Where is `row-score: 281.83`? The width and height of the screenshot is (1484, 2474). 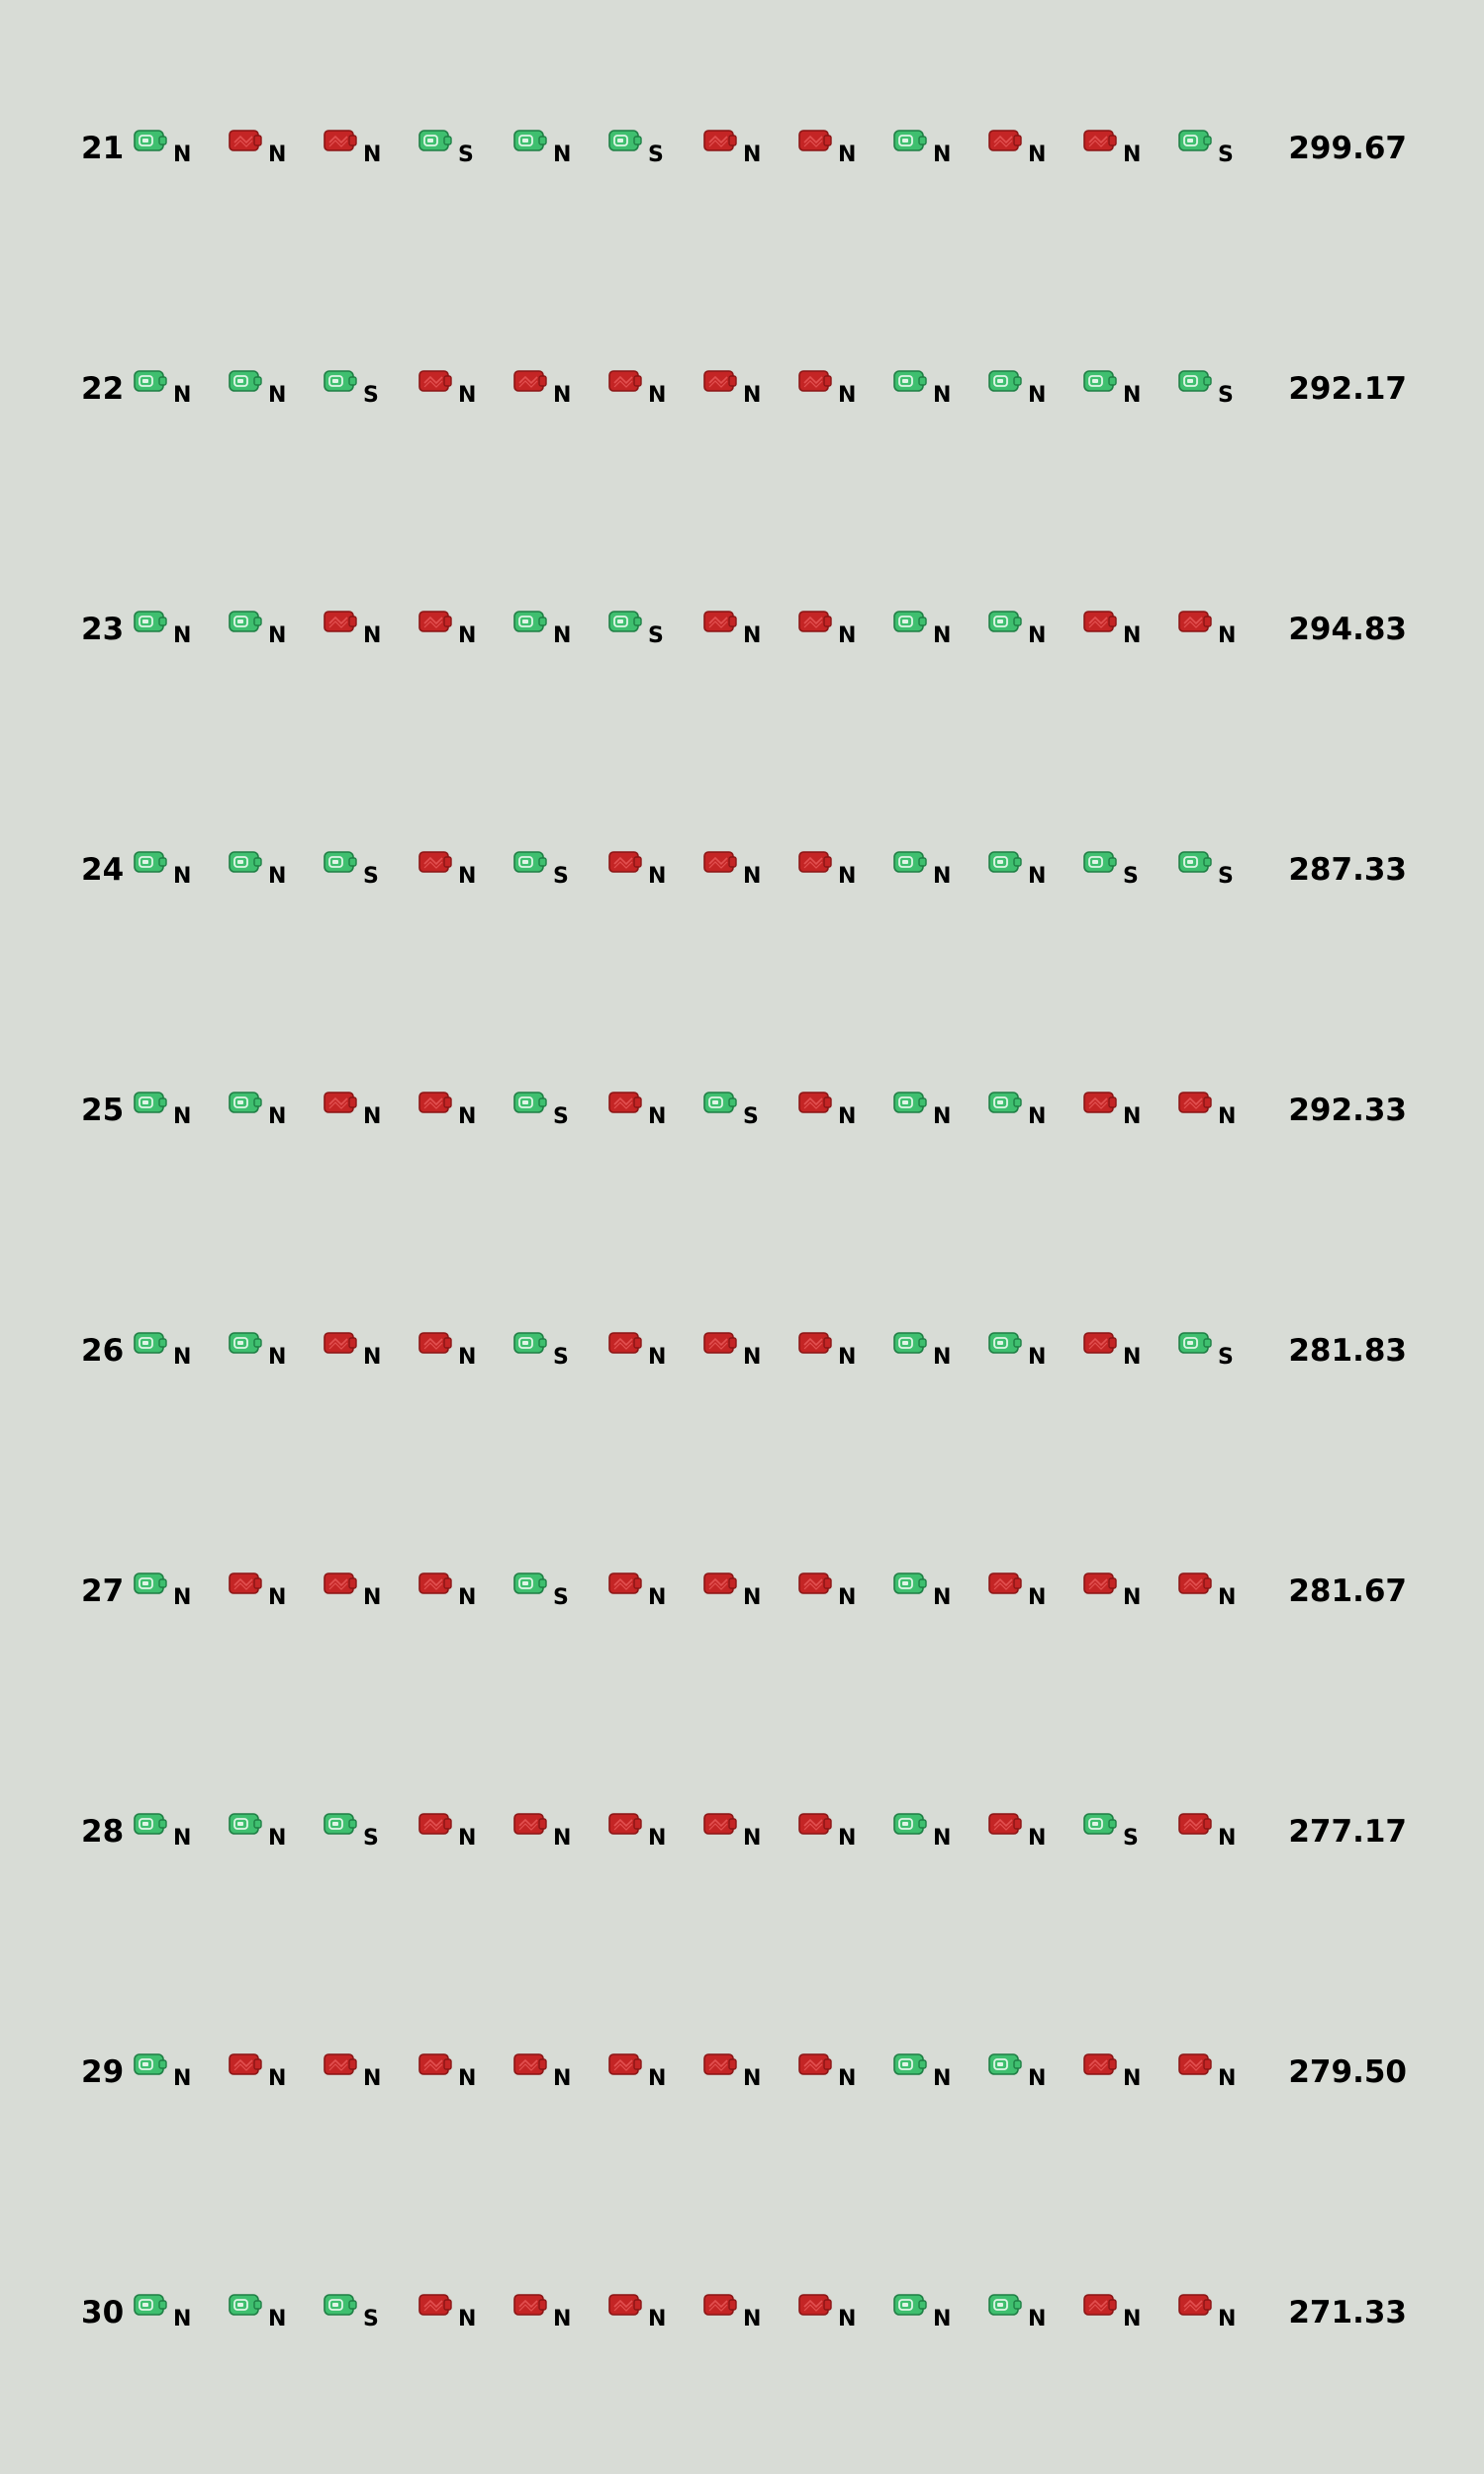
row-score: 281.83 is located at coordinates (1347, 1351).